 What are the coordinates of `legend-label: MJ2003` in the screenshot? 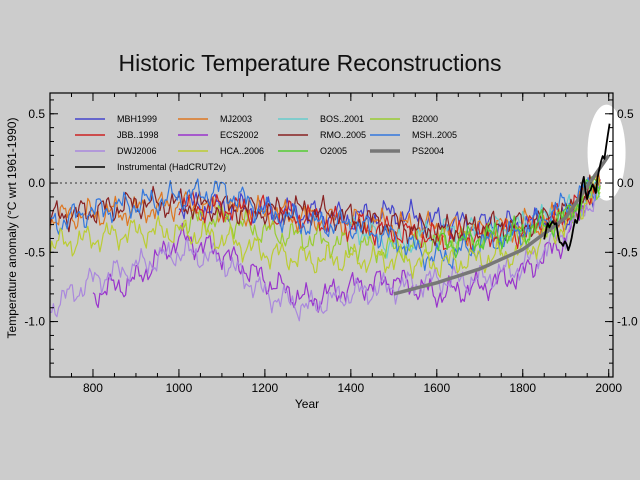 It's located at (236, 119).